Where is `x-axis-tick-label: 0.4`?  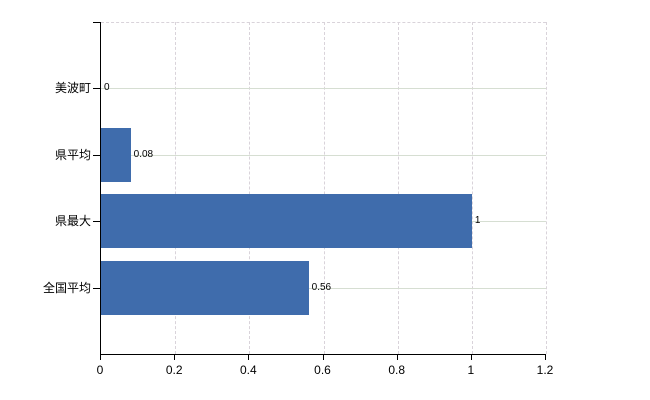 x-axis-tick-label: 0.4 is located at coordinates (248, 370).